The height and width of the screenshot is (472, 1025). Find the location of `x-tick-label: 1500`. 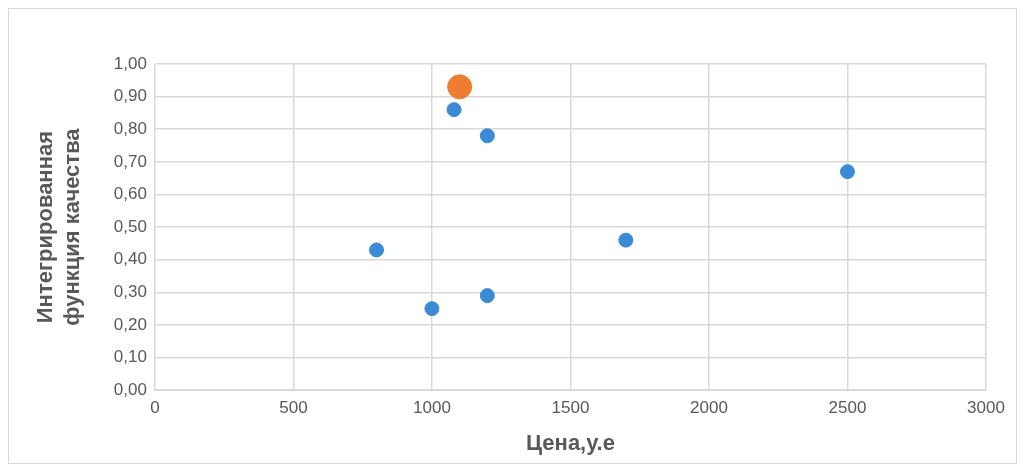

x-tick-label: 1500 is located at coordinates (570, 408).